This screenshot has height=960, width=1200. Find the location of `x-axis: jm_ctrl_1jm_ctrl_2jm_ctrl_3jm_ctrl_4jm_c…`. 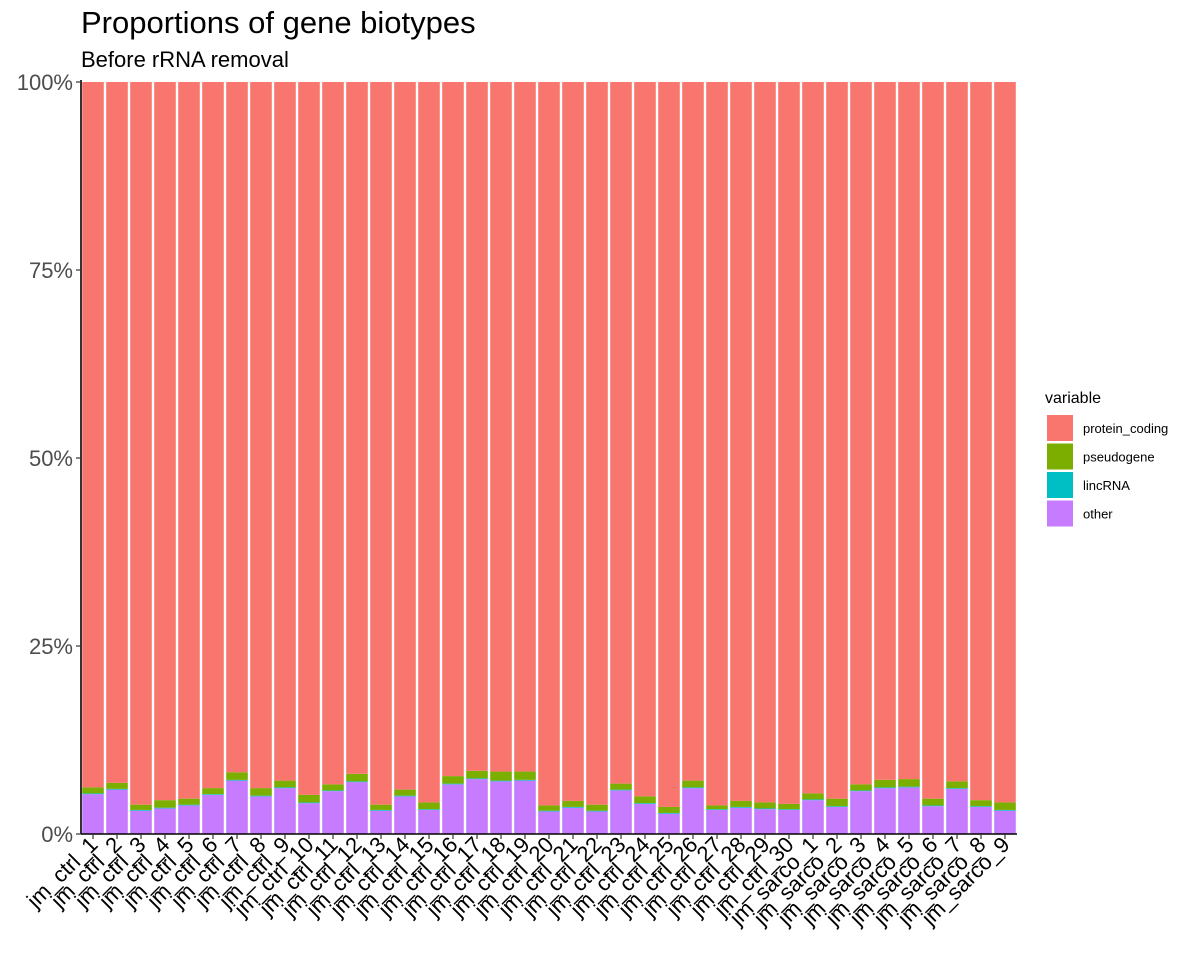

x-axis: jm_ctrl_1jm_ctrl_2jm_ctrl_3jm_ctrl_4jm_c… is located at coordinates (519, 881).